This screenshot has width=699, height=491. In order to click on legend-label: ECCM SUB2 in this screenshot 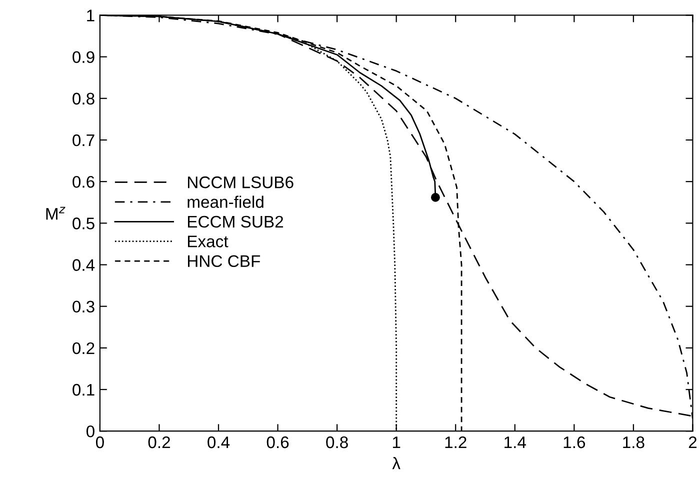, I will do `click(236, 222)`.